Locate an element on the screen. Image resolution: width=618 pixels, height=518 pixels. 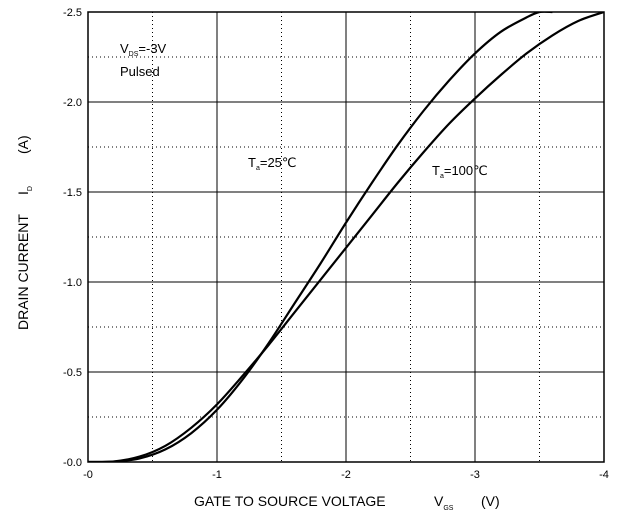
x-tick-label: -3 is located at coordinates (475, 475).